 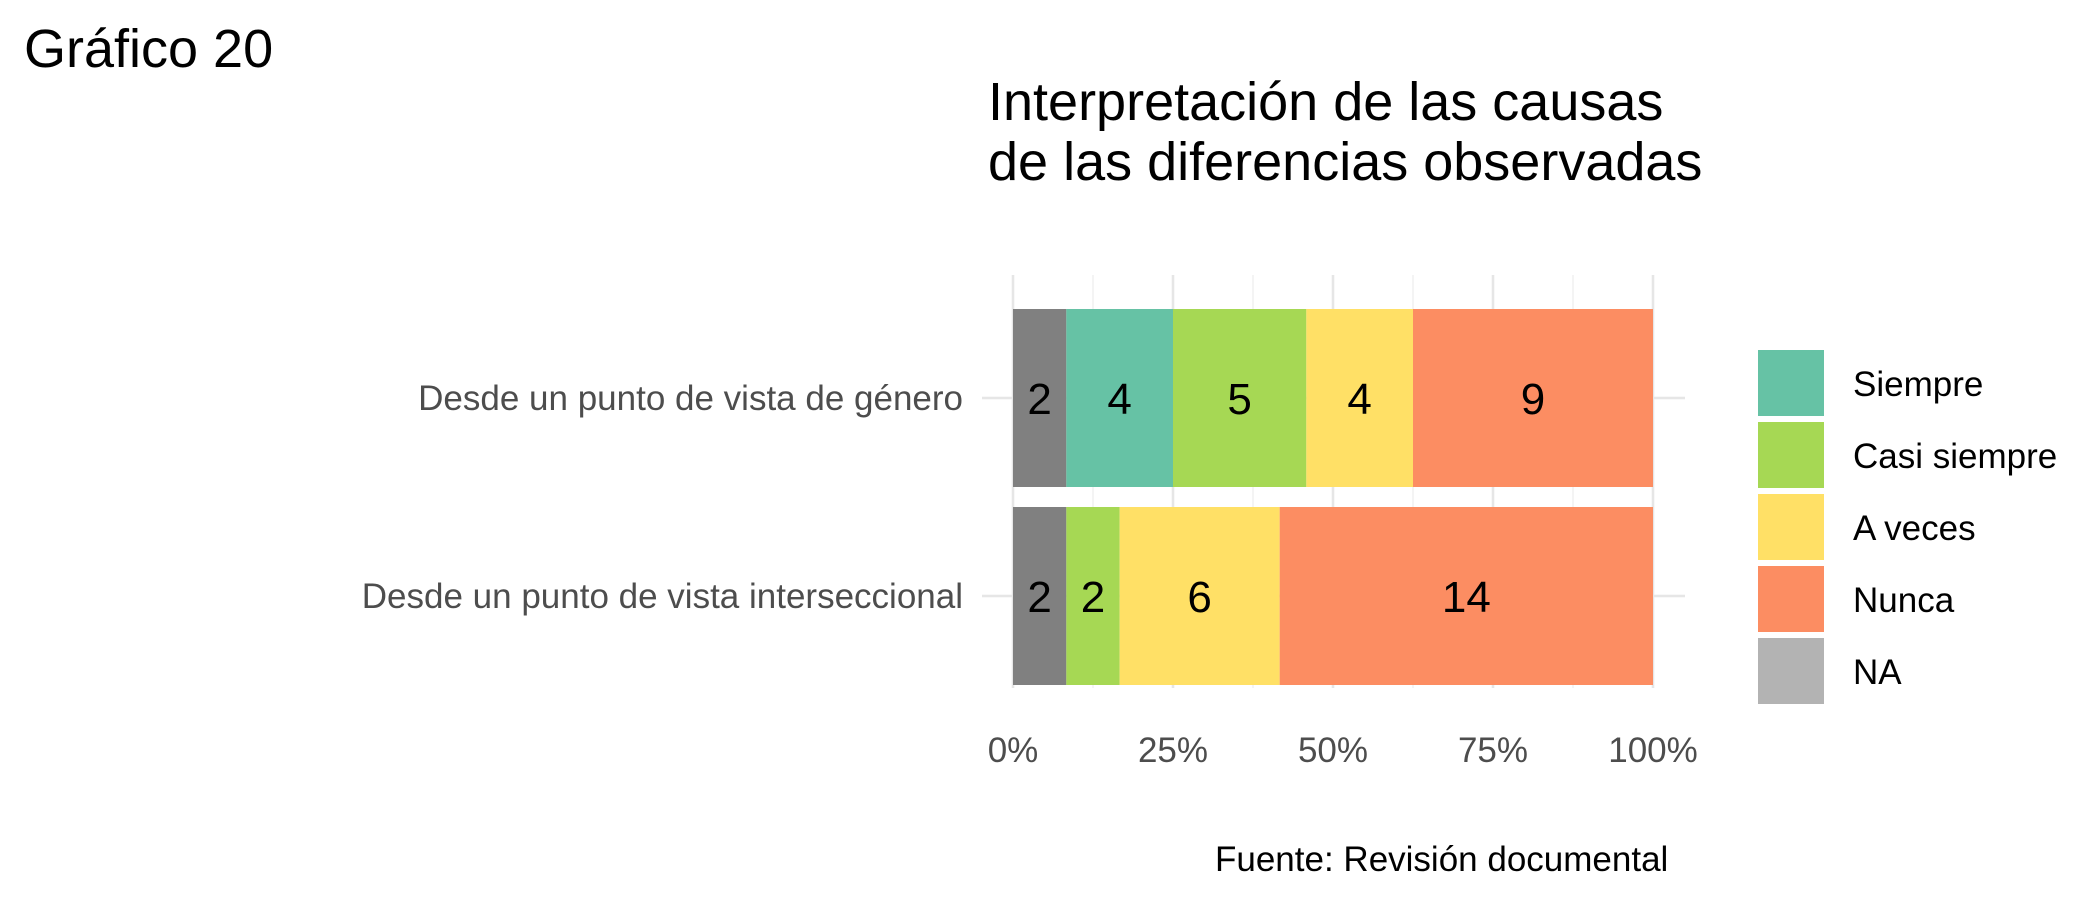 What do you see at coordinates (149, 49) in the screenshot?
I see `figure-label: Gráfico 20` at bounding box center [149, 49].